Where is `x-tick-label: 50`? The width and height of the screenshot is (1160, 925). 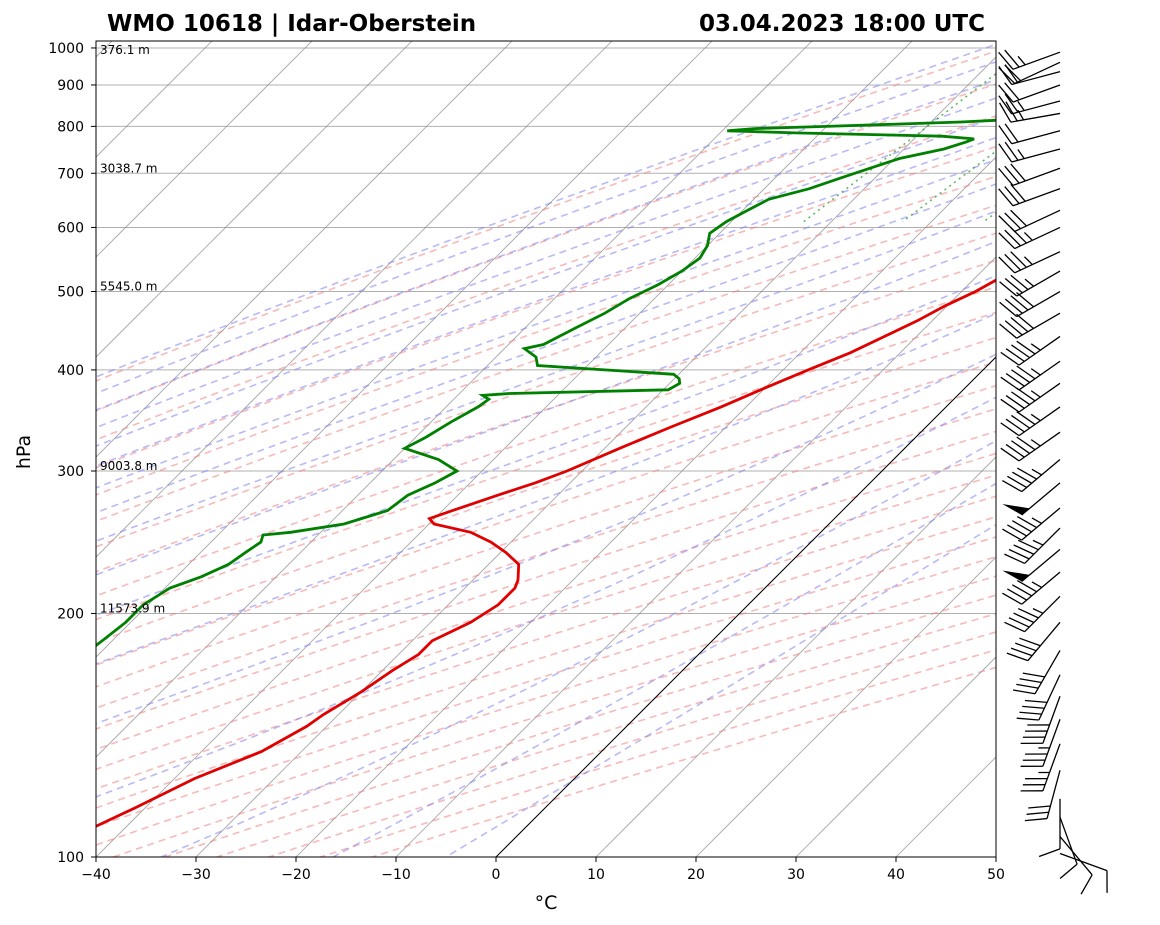 x-tick-label: 50 is located at coordinates (996, 875).